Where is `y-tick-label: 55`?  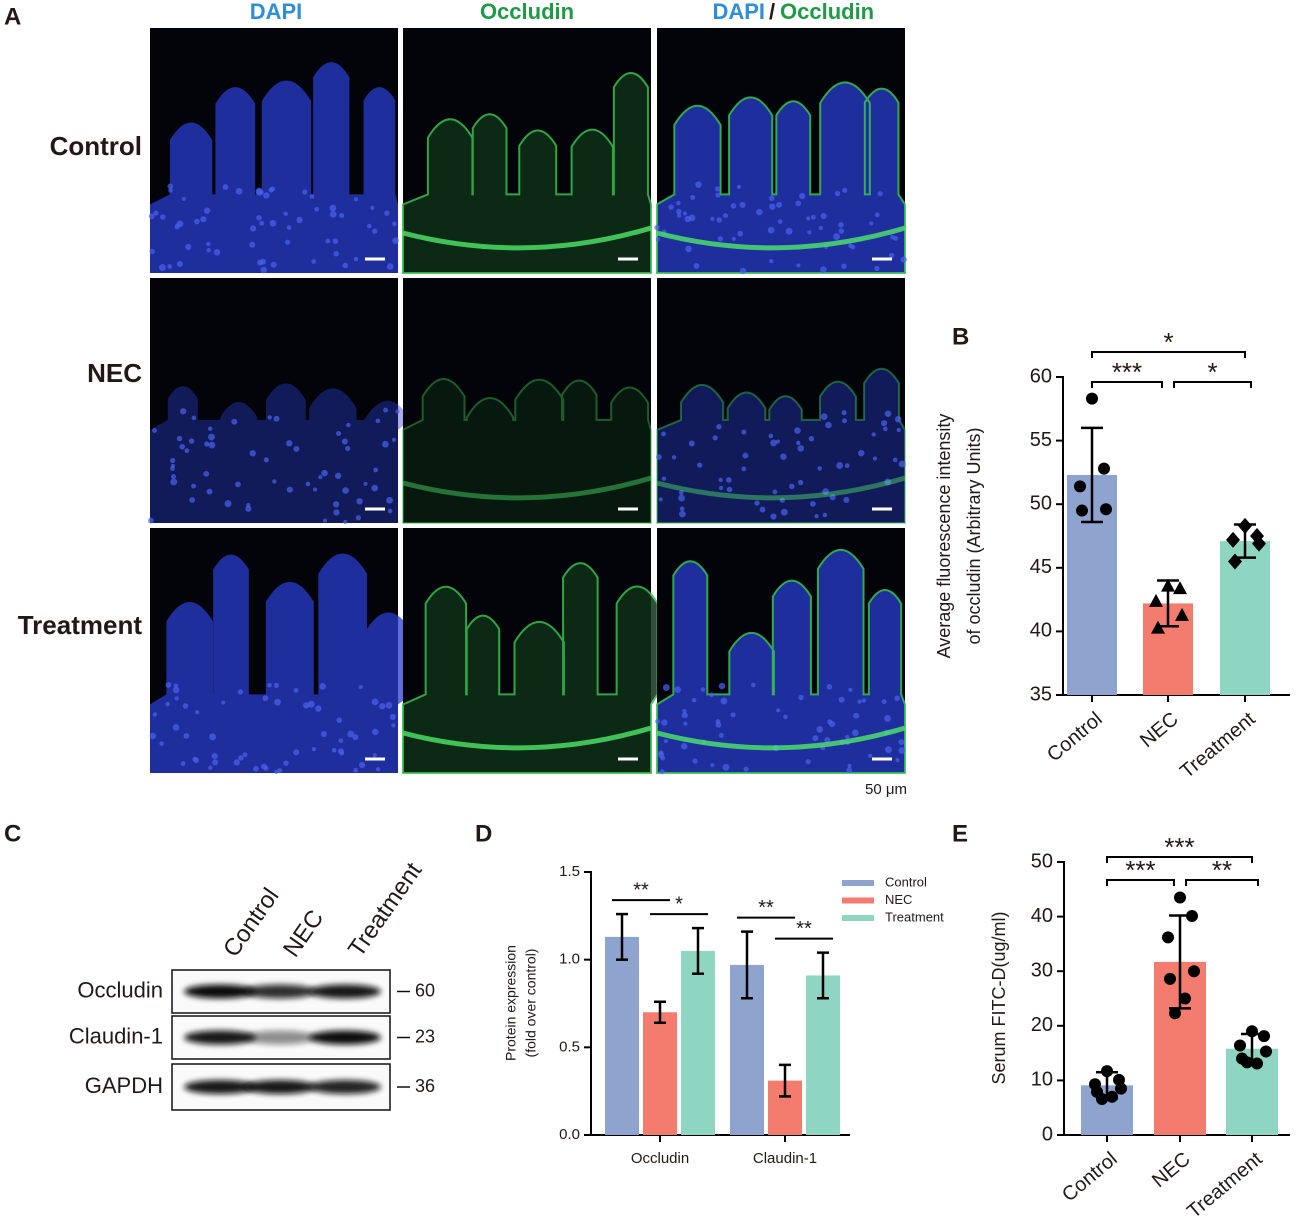
y-tick-label: 55 is located at coordinates (1041, 440).